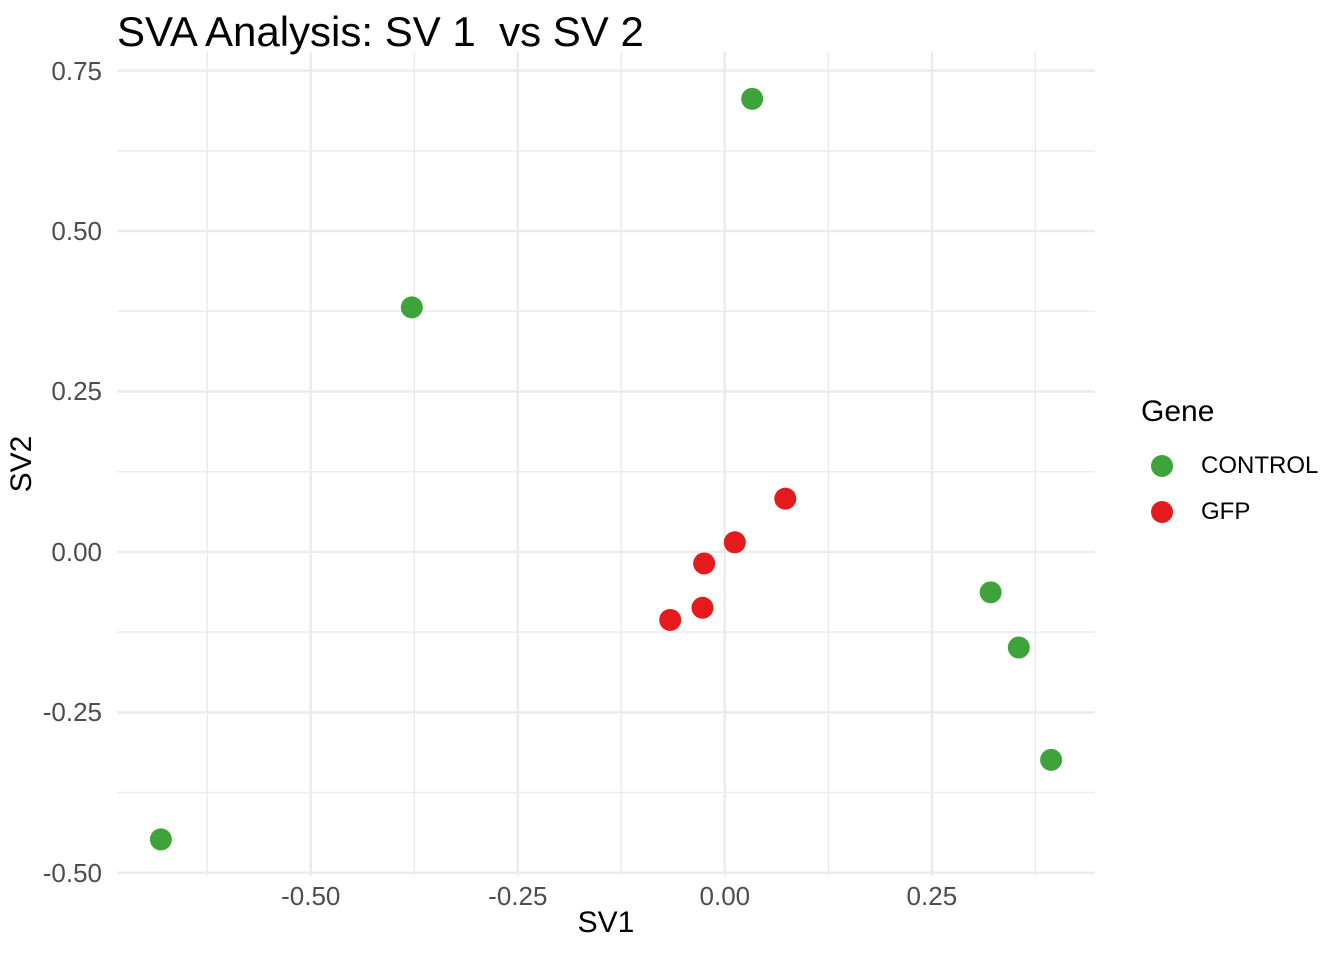  Describe the element at coordinates (76, 231) in the screenshot. I see `y-tick-label: 0.50` at that location.